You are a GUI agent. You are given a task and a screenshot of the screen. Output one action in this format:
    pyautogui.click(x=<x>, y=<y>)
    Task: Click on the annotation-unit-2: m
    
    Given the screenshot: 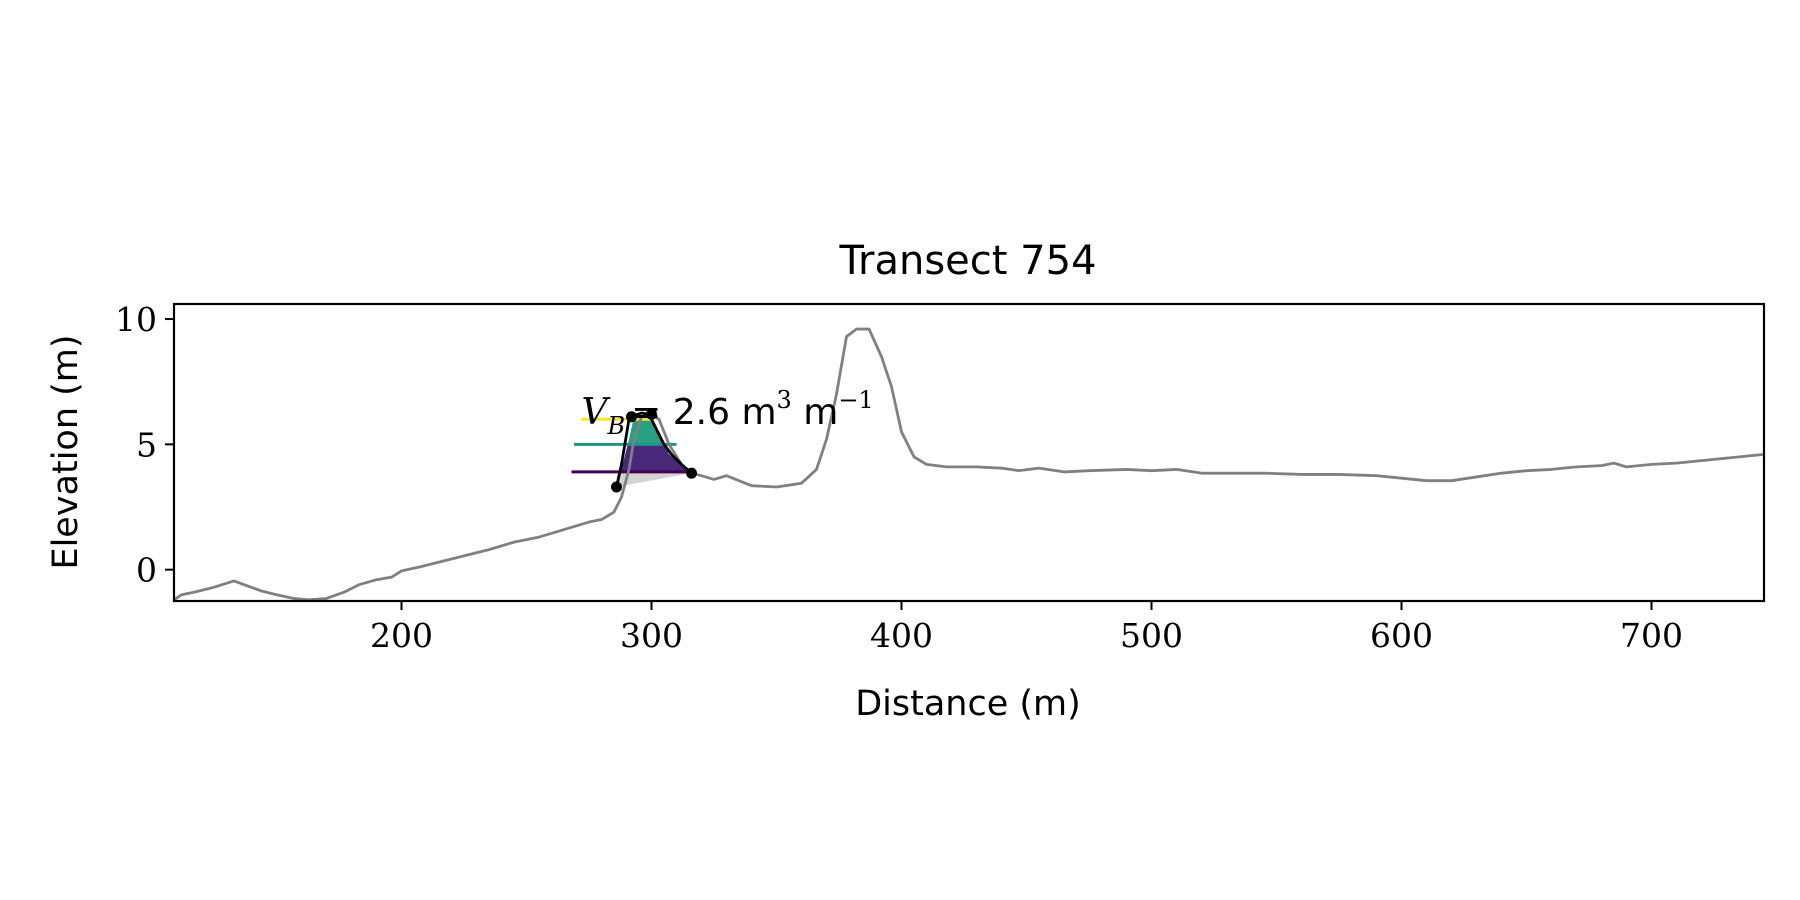 What is the action you would take?
    pyautogui.click(x=815, y=412)
    